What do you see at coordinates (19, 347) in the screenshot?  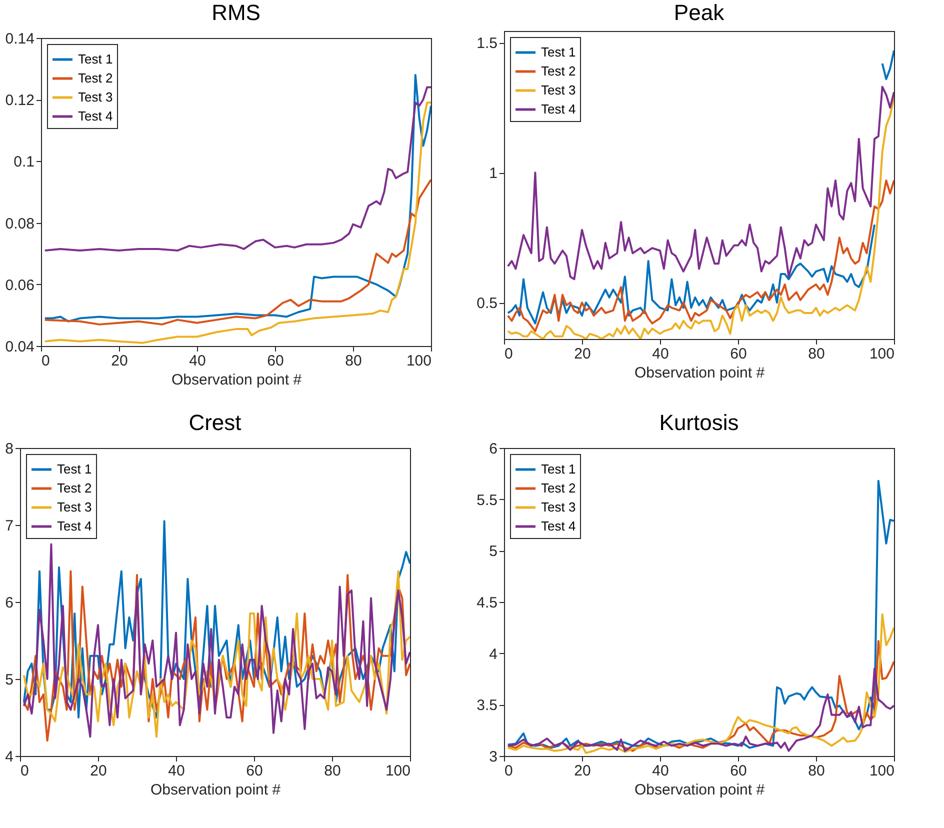 I see `y-tick-label: 0.04` at bounding box center [19, 347].